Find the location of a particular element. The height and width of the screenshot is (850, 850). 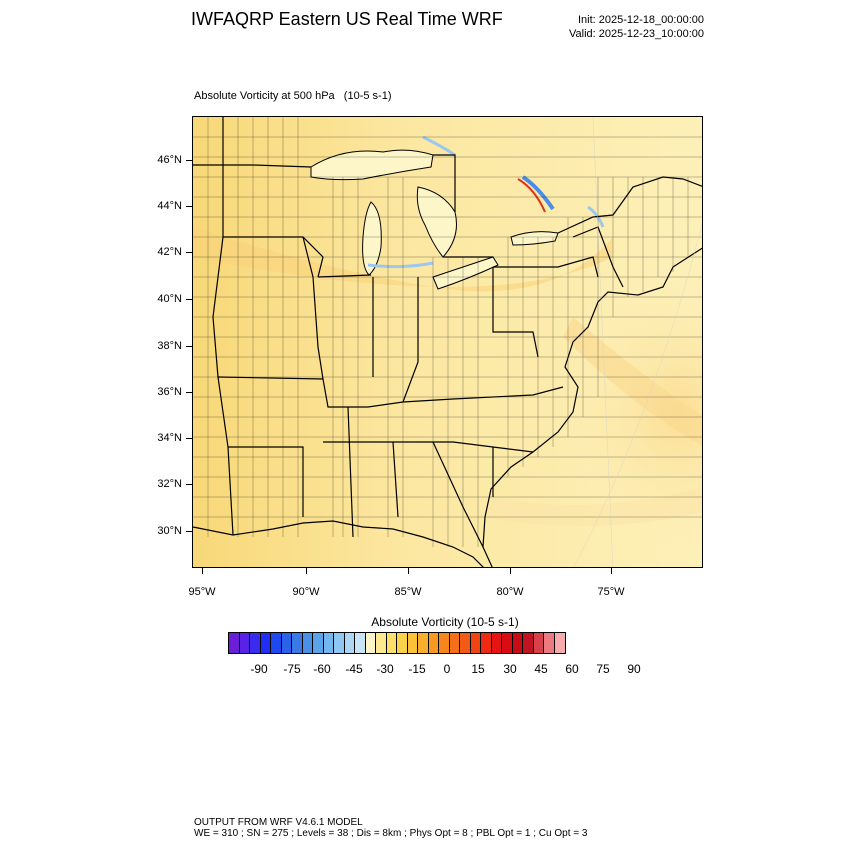

lat-label-30: 30°N is located at coordinates (169, 531).